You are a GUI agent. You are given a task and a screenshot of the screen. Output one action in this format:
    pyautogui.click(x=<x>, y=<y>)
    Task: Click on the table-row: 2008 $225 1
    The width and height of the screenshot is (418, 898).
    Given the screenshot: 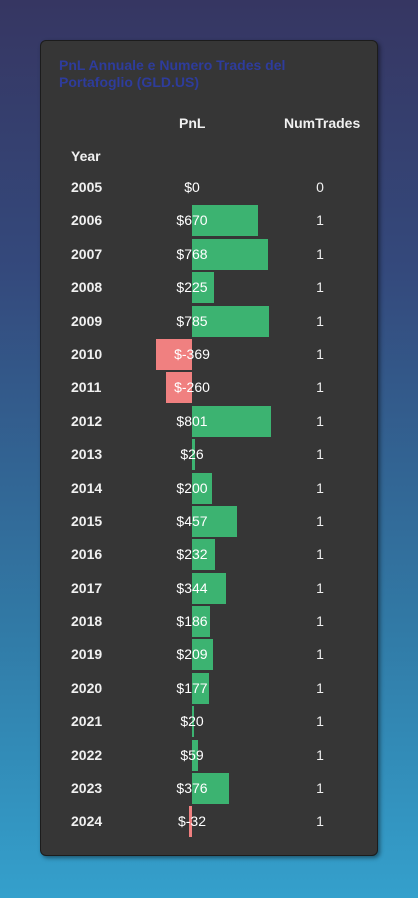 What is the action you would take?
    pyautogui.click(x=210, y=287)
    